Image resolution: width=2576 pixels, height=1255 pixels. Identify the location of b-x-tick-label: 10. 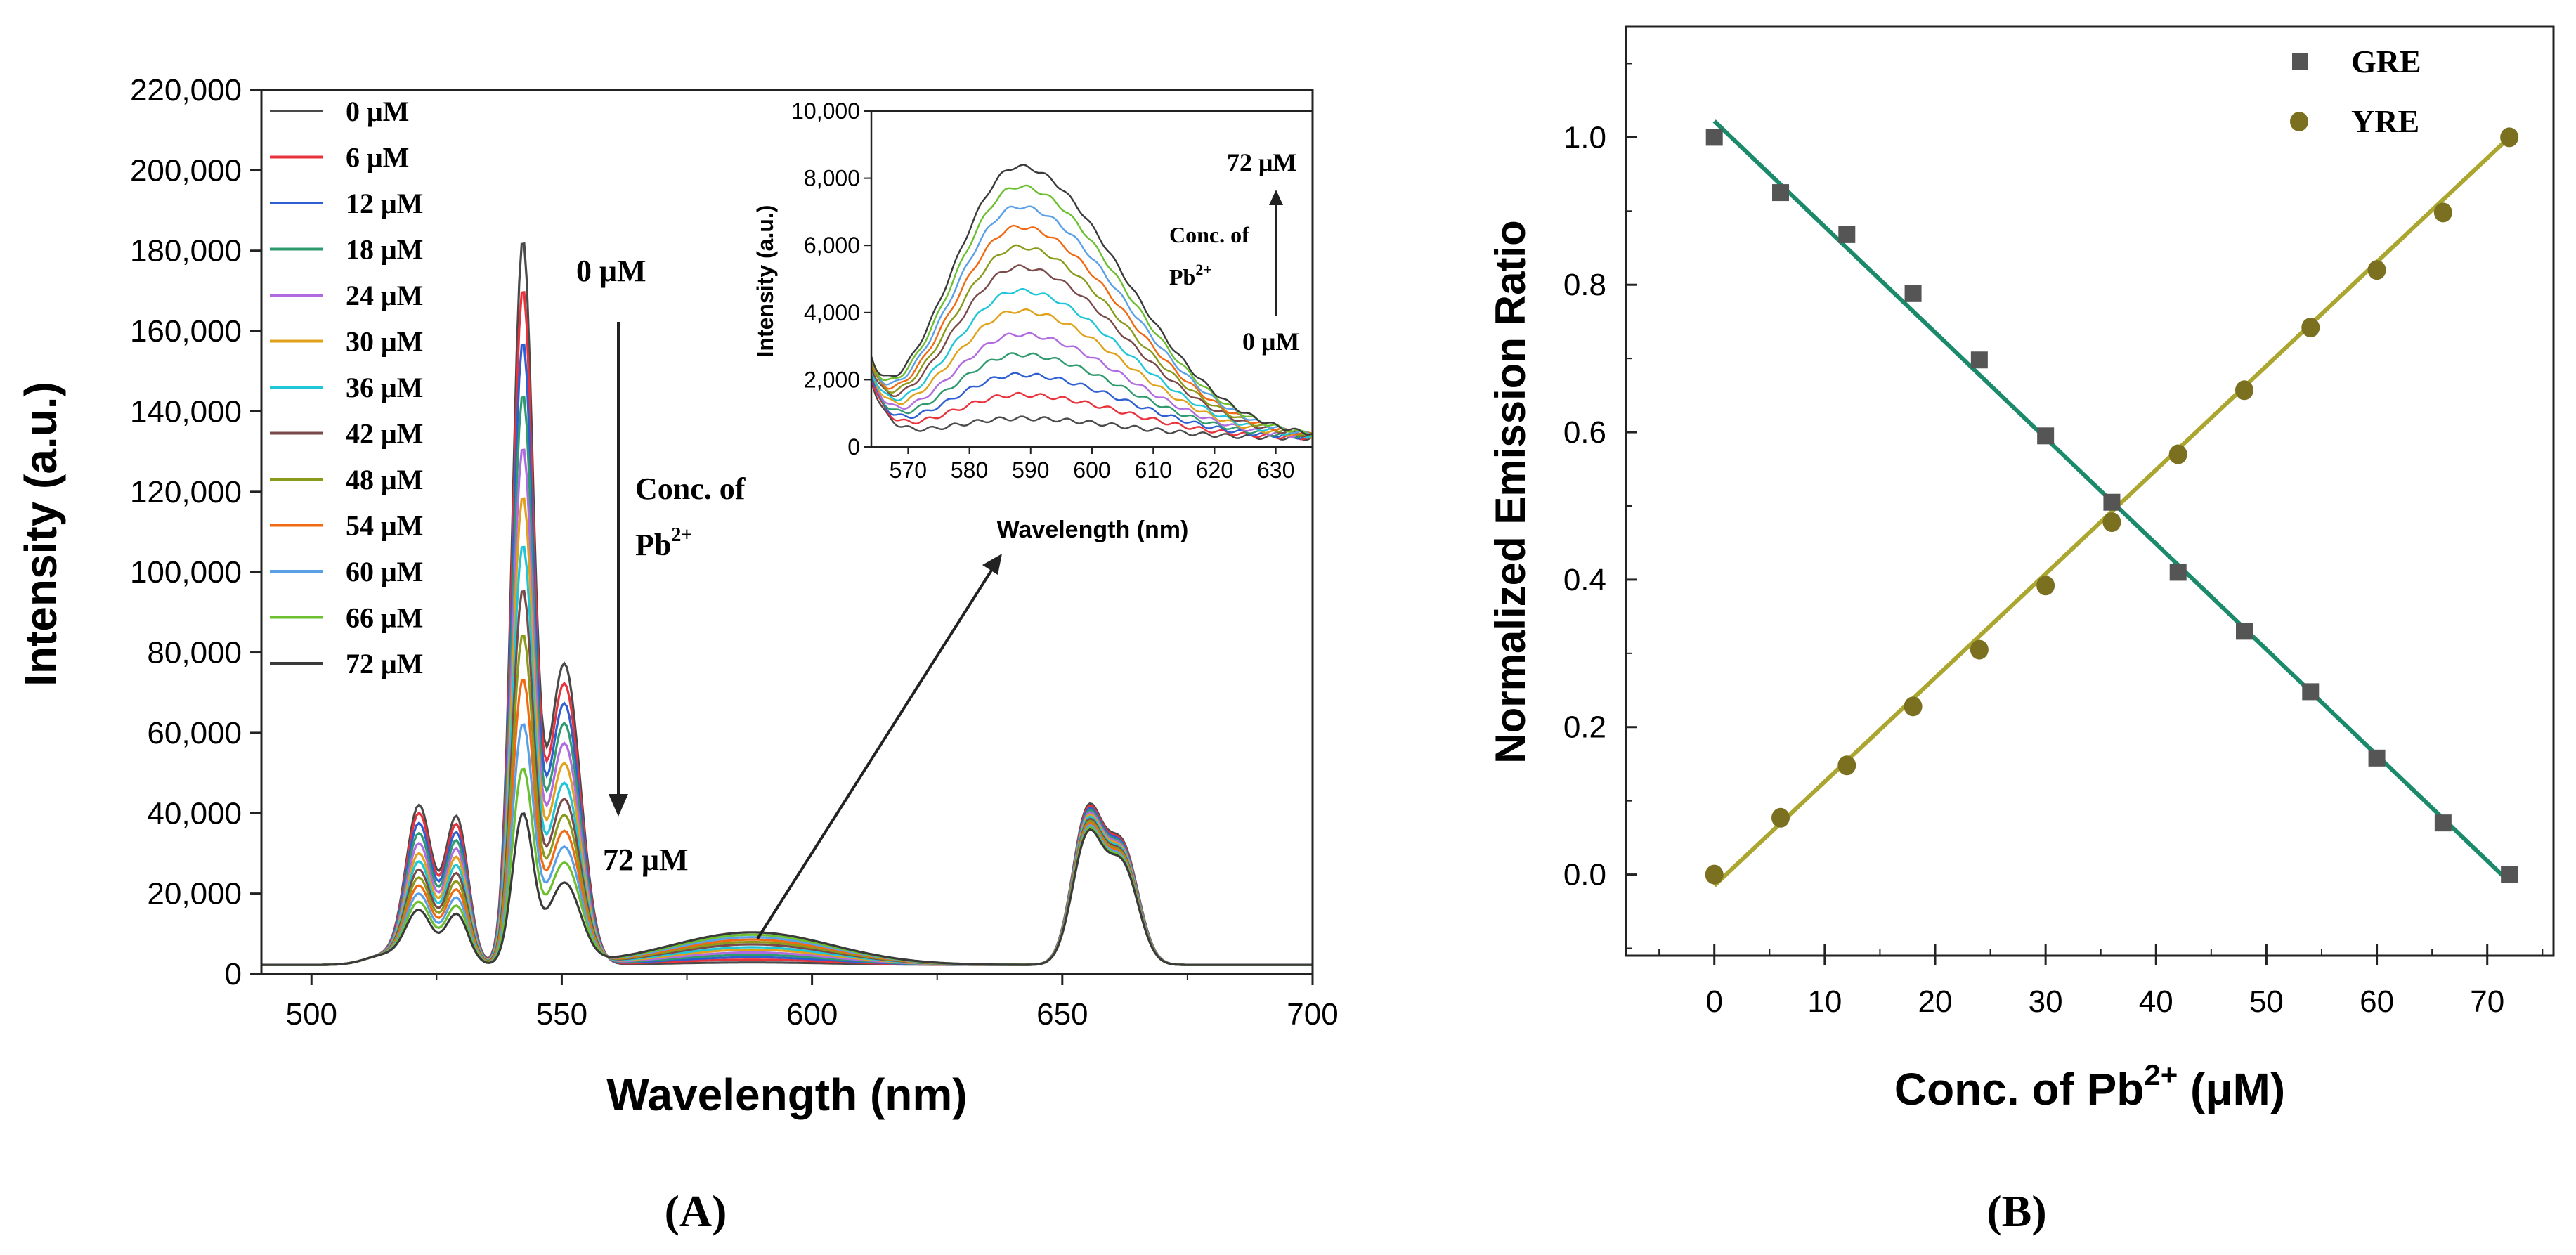
(1824, 1001).